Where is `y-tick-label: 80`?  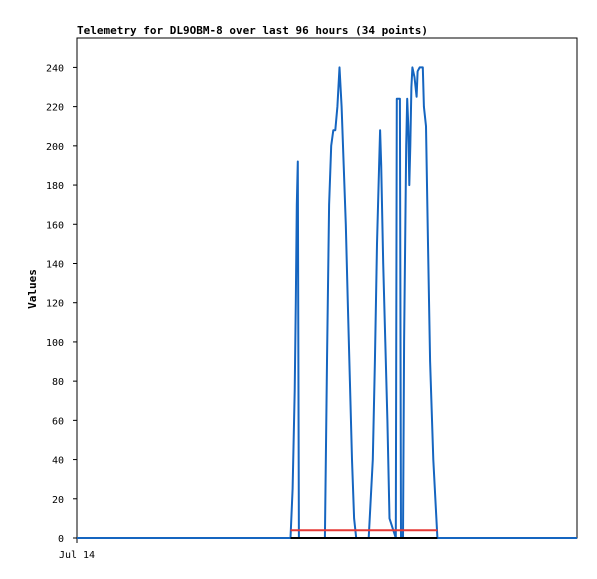
y-tick-label: 80 is located at coordinates (58, 382).